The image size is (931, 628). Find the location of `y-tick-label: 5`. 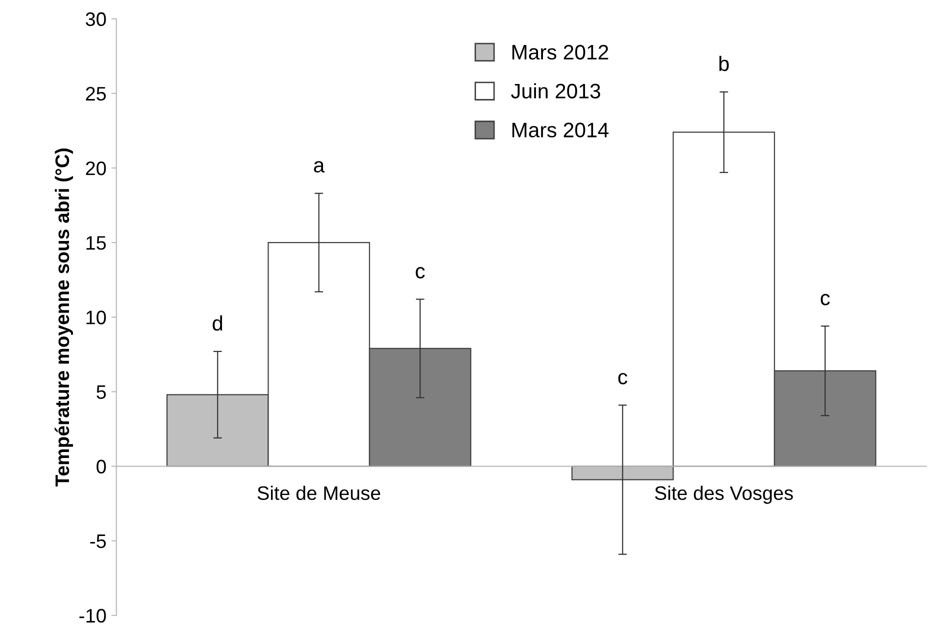

y-tick-label: 5 is located at coordinates (101, 392).